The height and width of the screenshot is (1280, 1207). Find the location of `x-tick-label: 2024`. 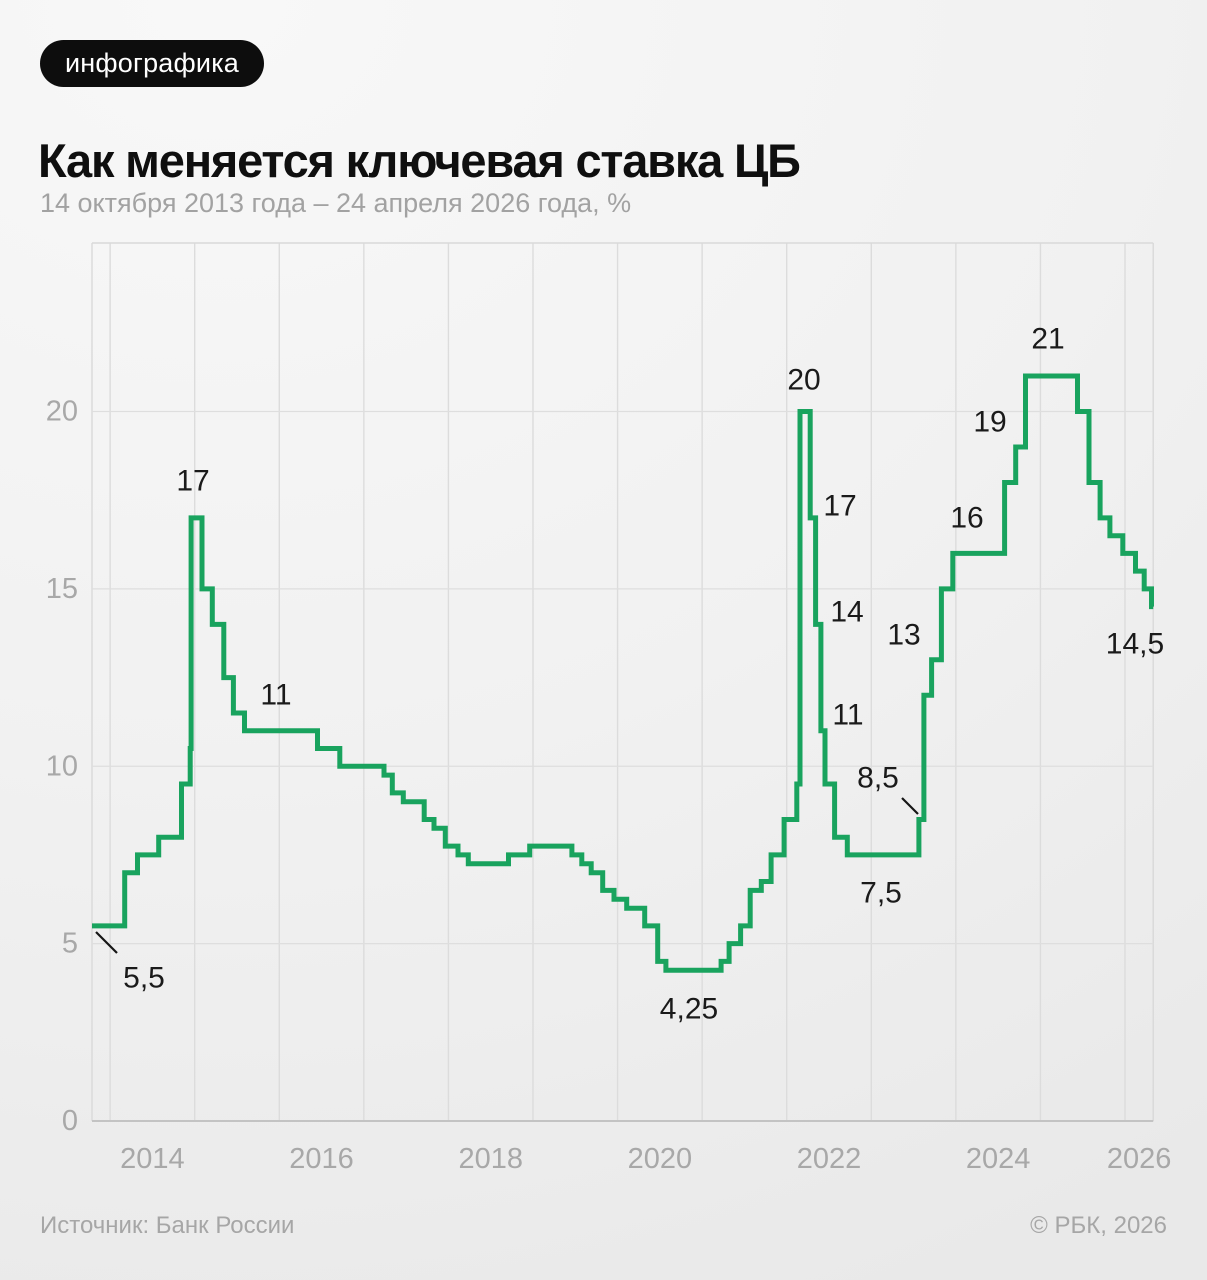

x-tick-label: 2024 is located at coordinates (998, 1159).